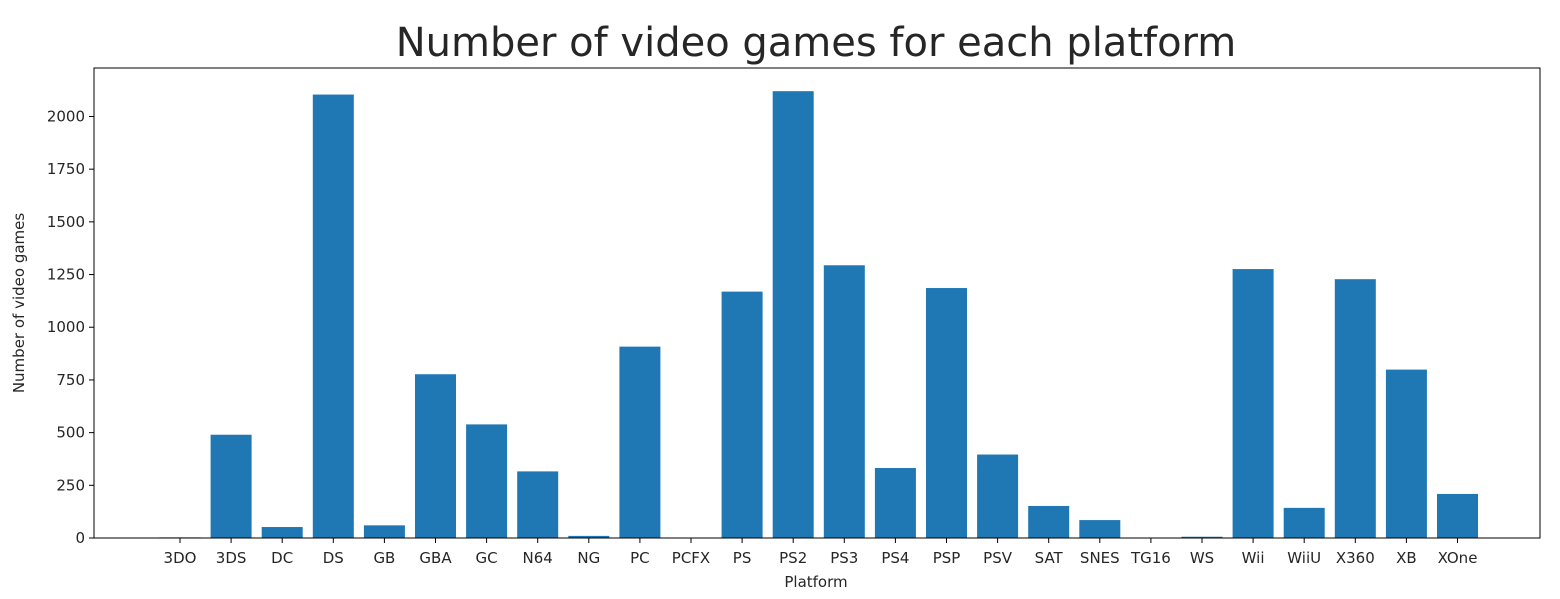 This screenshot has width=1560, height=599. What do you see at coordinates (66, 275) in the screenshot?
I see `y-tick-label: 1250` at bounding box center [66, 275].